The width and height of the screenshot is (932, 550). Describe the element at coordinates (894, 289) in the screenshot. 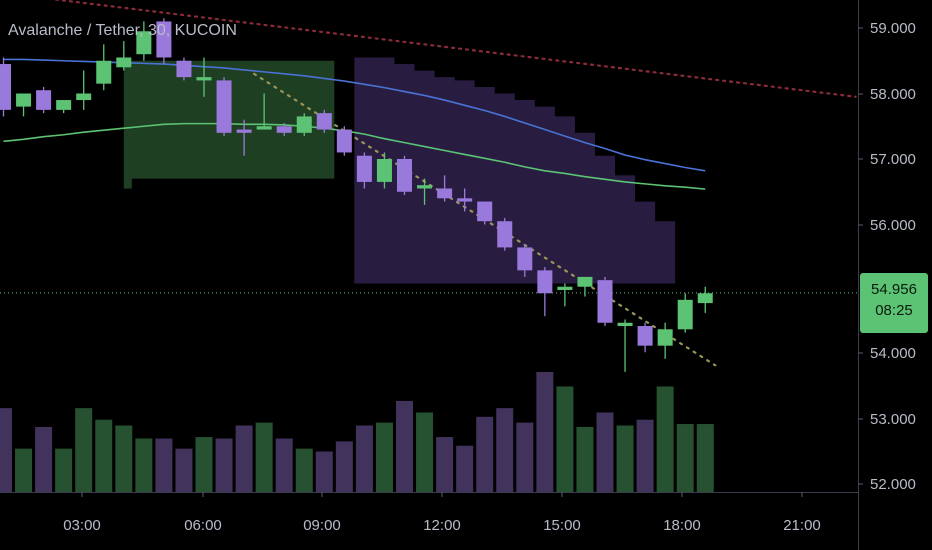

I see `last-price-value: 54.956` at that location.